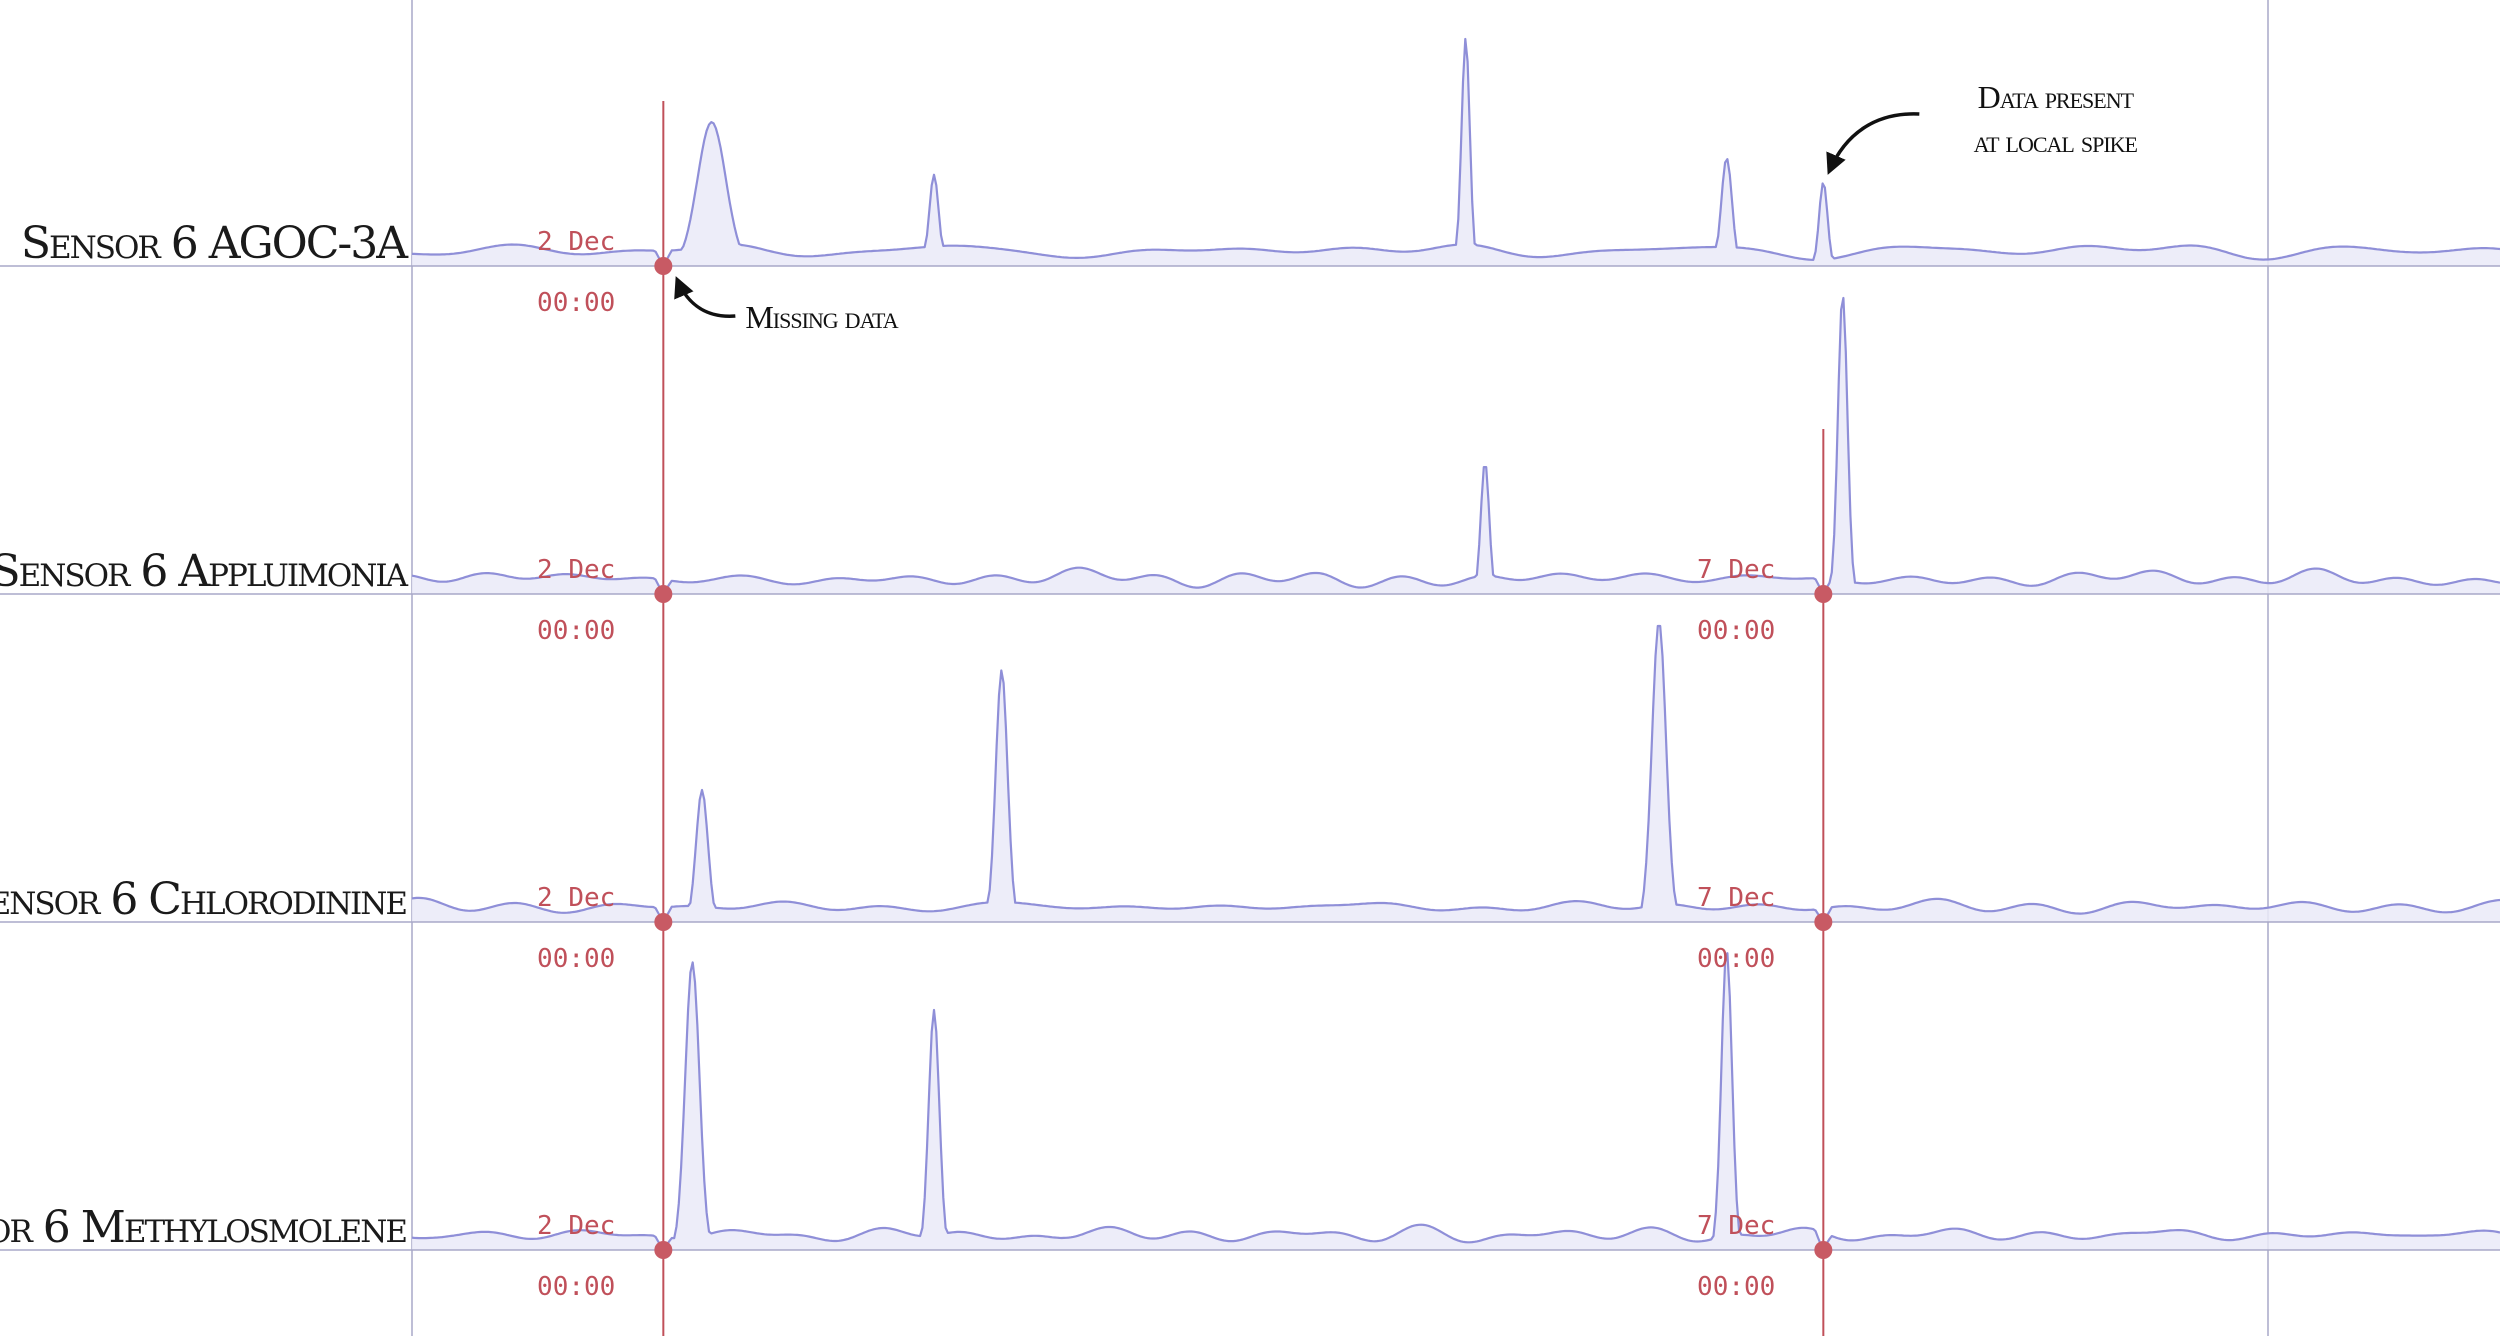 This screenshot has width=2500, height=1336. What do you see at coordinates (204, 571) in the screenshot?
I see `series-label: Sensor 6 Appluimonia` at bounding box center [204, 571].